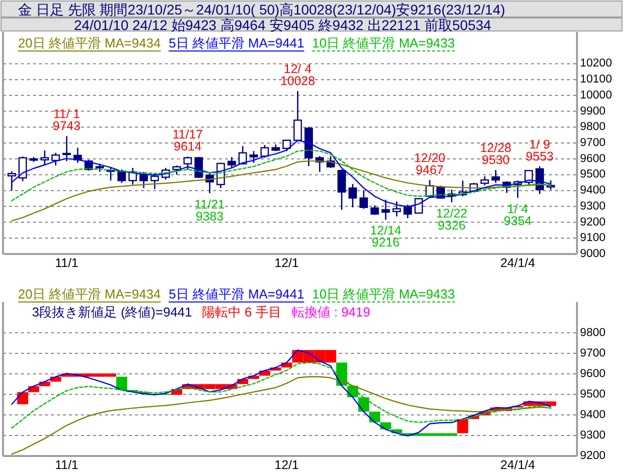 This screenshot has width=624, height=475. What do you see at coordinates (283, 25) in the screenshot?
I see `chart-subtitle: 24/01/10 24/12 始9423 高9464 安9405 終9432 出22121 前取50534` at bounding box center [283, 25].